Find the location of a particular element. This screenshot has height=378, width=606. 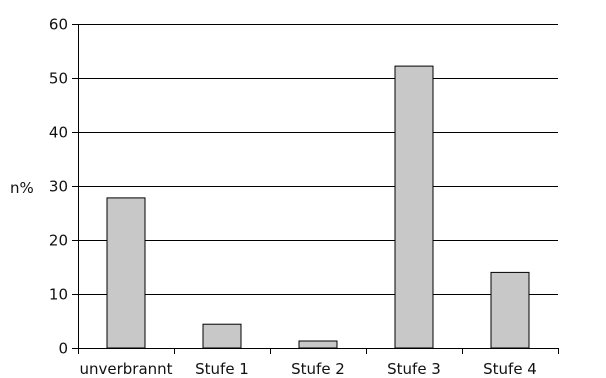

y-tick-label: 50 is located at coordinates (58, 79).